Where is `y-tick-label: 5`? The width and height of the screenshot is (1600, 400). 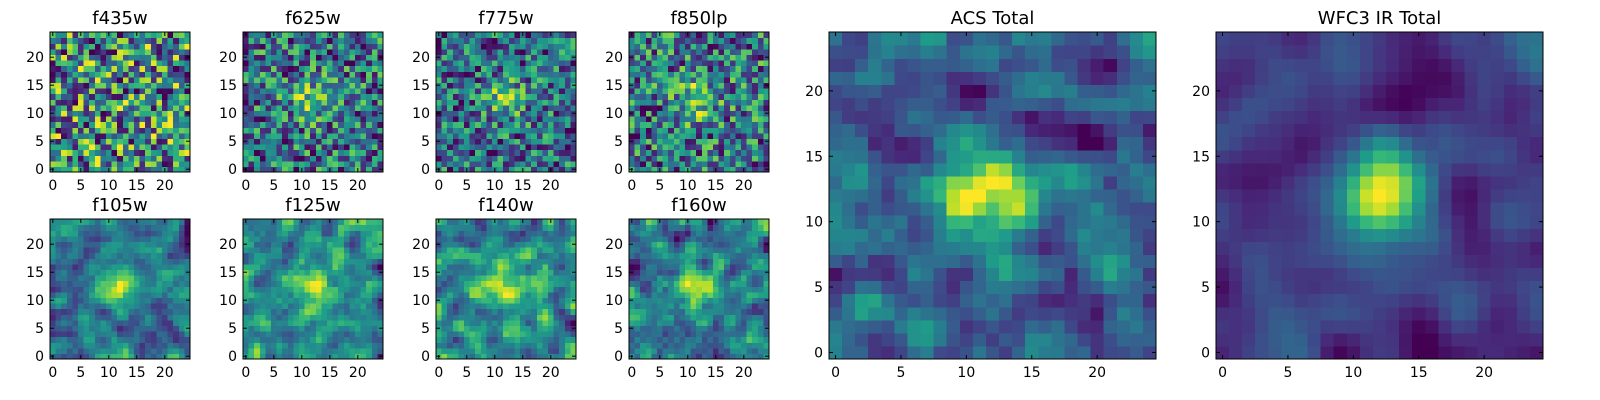
y-tick-label: 5 is located at coordinates (232, 142).